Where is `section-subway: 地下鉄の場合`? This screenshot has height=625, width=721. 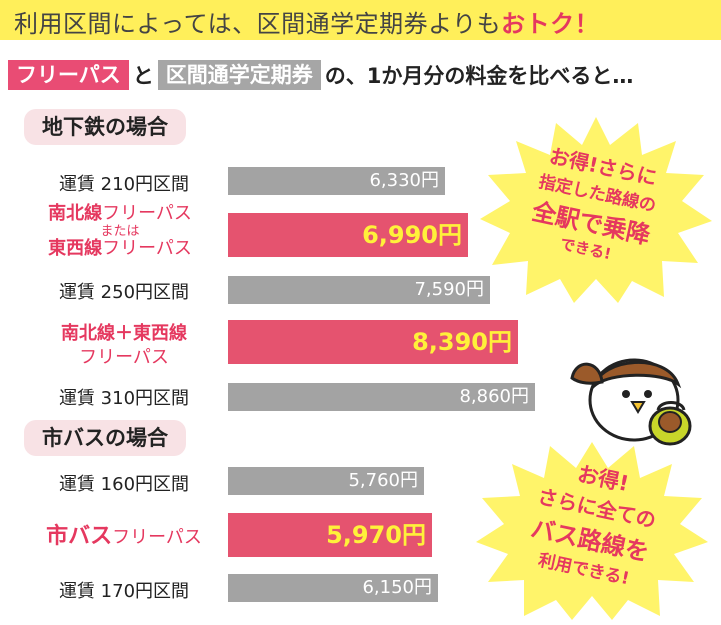 section-subway: 地下鉄の場合 is located at coordinates (105, 127).